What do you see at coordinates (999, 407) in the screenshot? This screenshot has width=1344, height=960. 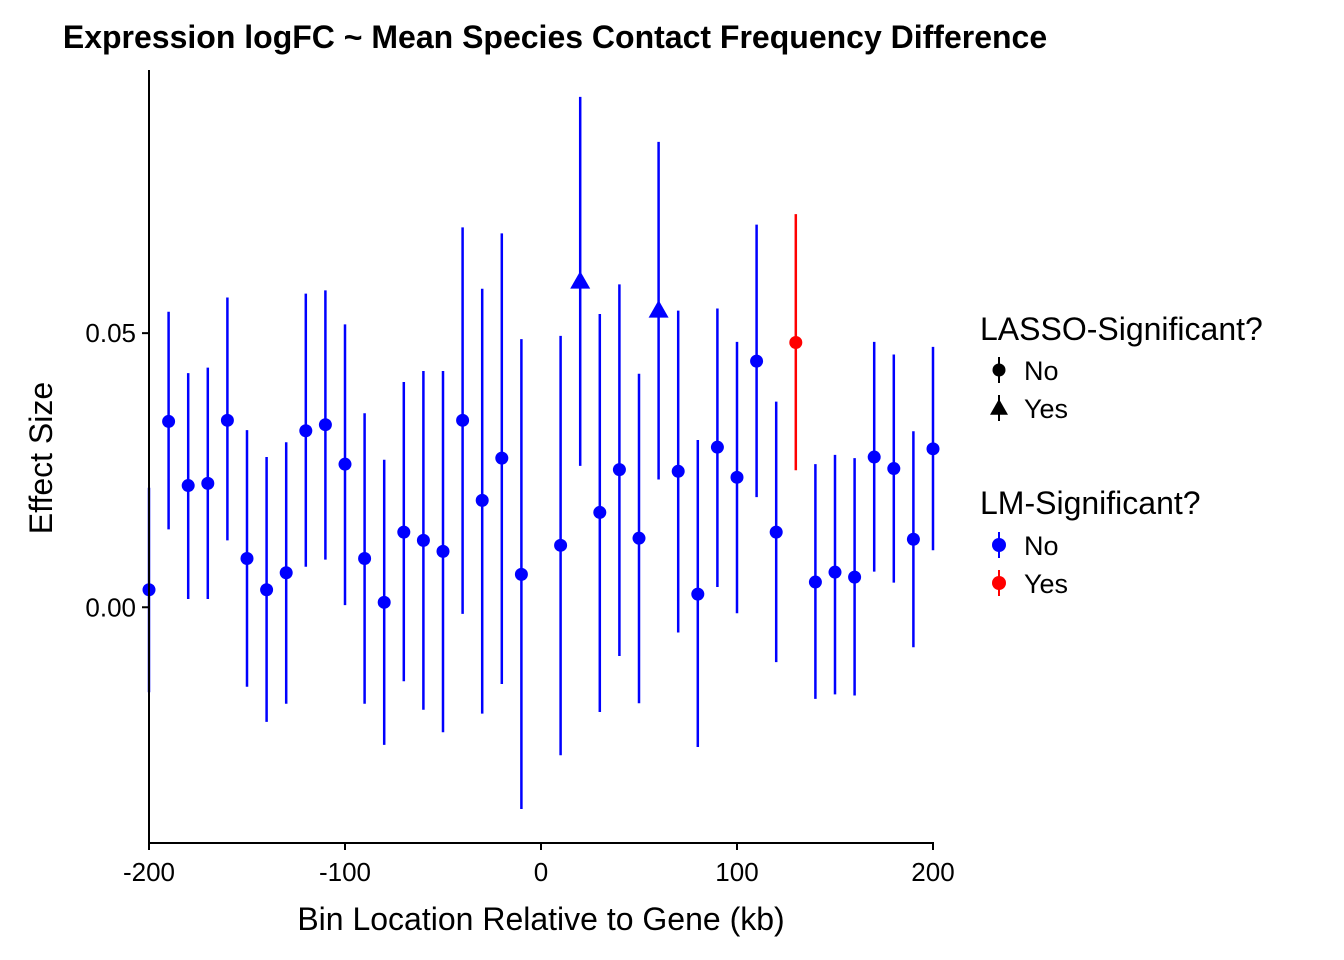 I see `legend-triangle-icon` at bounding box center [999, 407].